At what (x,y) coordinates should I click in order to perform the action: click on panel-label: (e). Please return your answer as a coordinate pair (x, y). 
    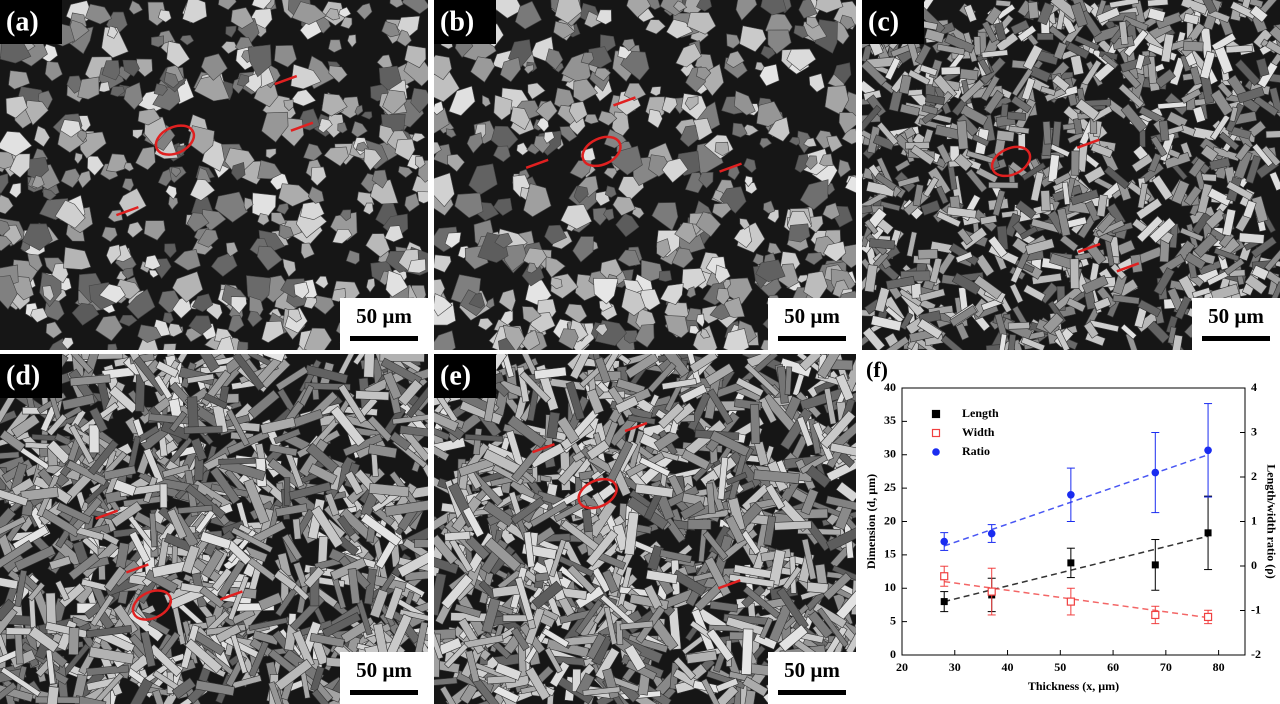
    Looking at the image, I should click on (455, 375).